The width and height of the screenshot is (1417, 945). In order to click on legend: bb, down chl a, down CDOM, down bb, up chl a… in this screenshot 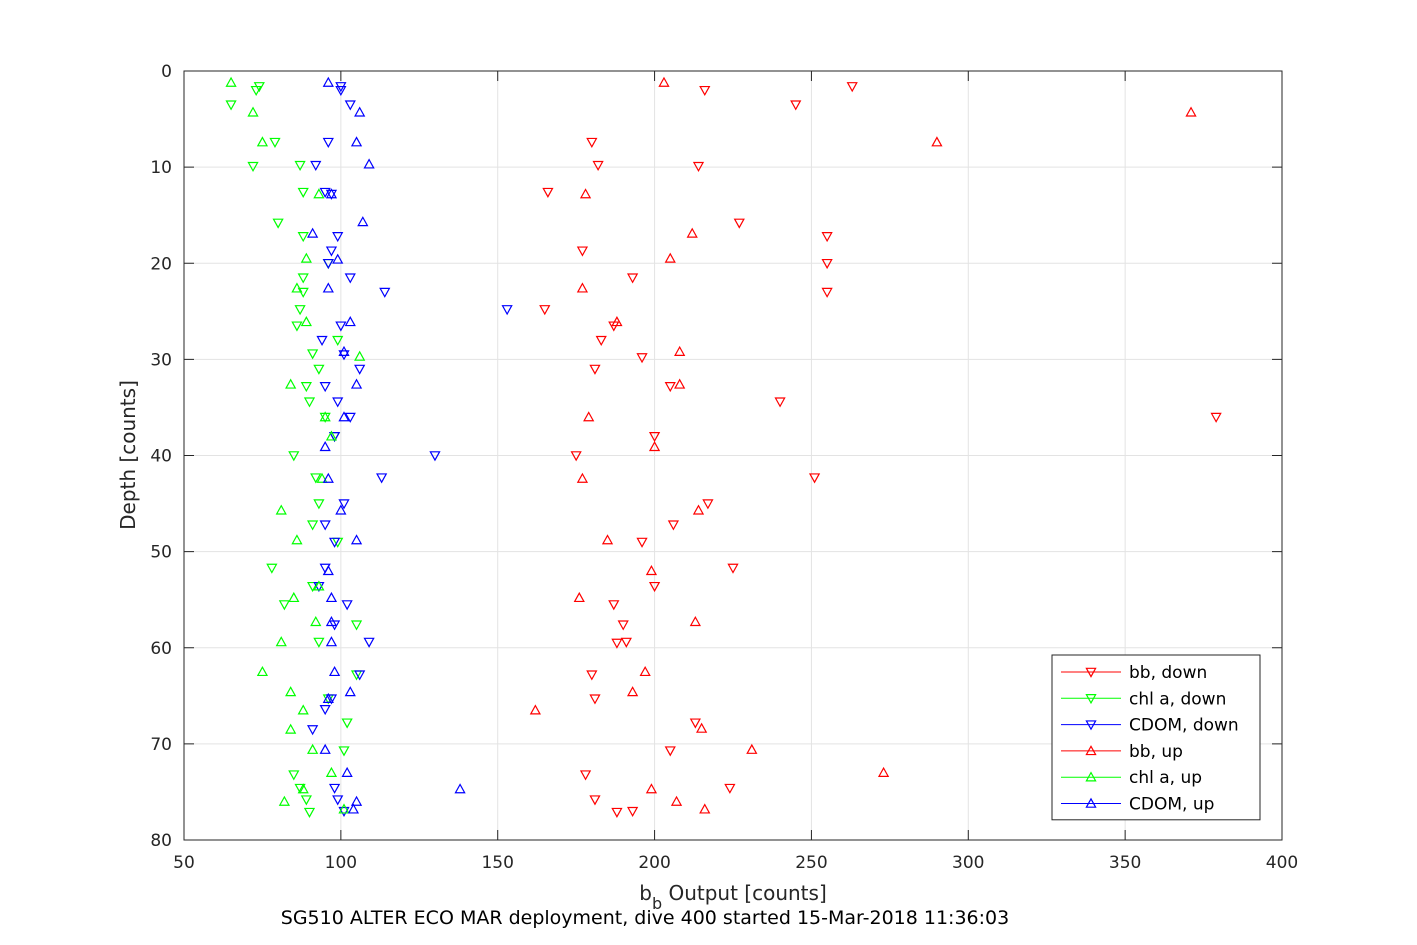, I will do `click(1156, 737)`.